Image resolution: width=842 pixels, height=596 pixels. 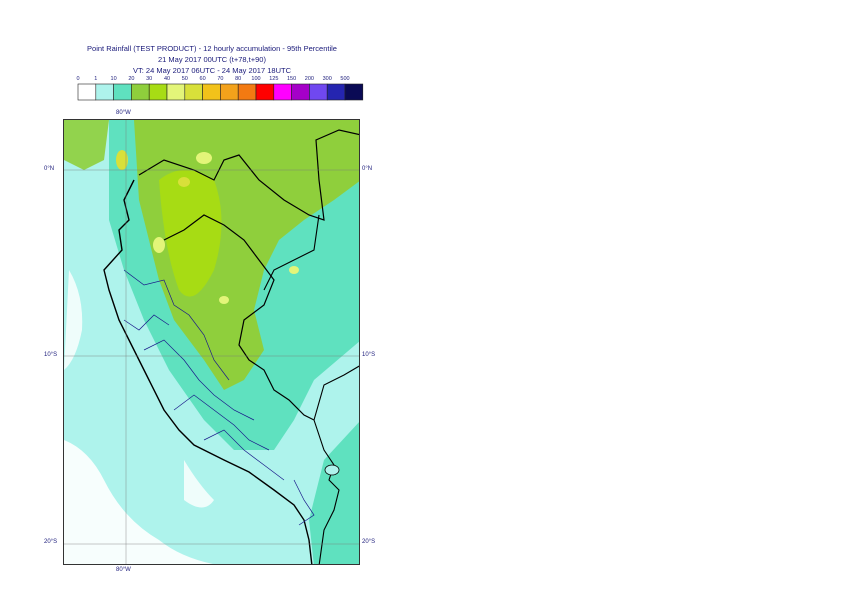 What do you see at coordinates (199, 484) in the screenshot?
I see `dry-patch-coast` at bounding box center [199, 484].